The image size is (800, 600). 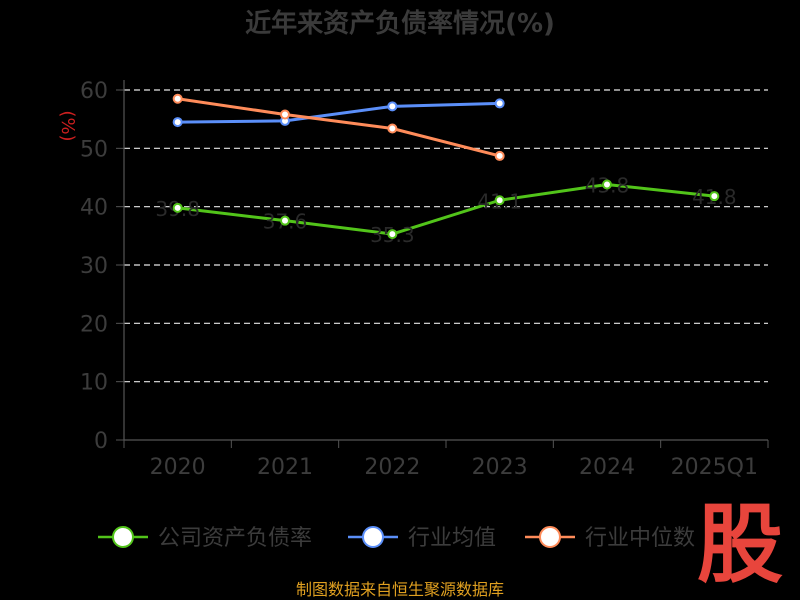 I want to click on series-1: 39.837.635.341.143.841.8, so click(x=445, y=211).